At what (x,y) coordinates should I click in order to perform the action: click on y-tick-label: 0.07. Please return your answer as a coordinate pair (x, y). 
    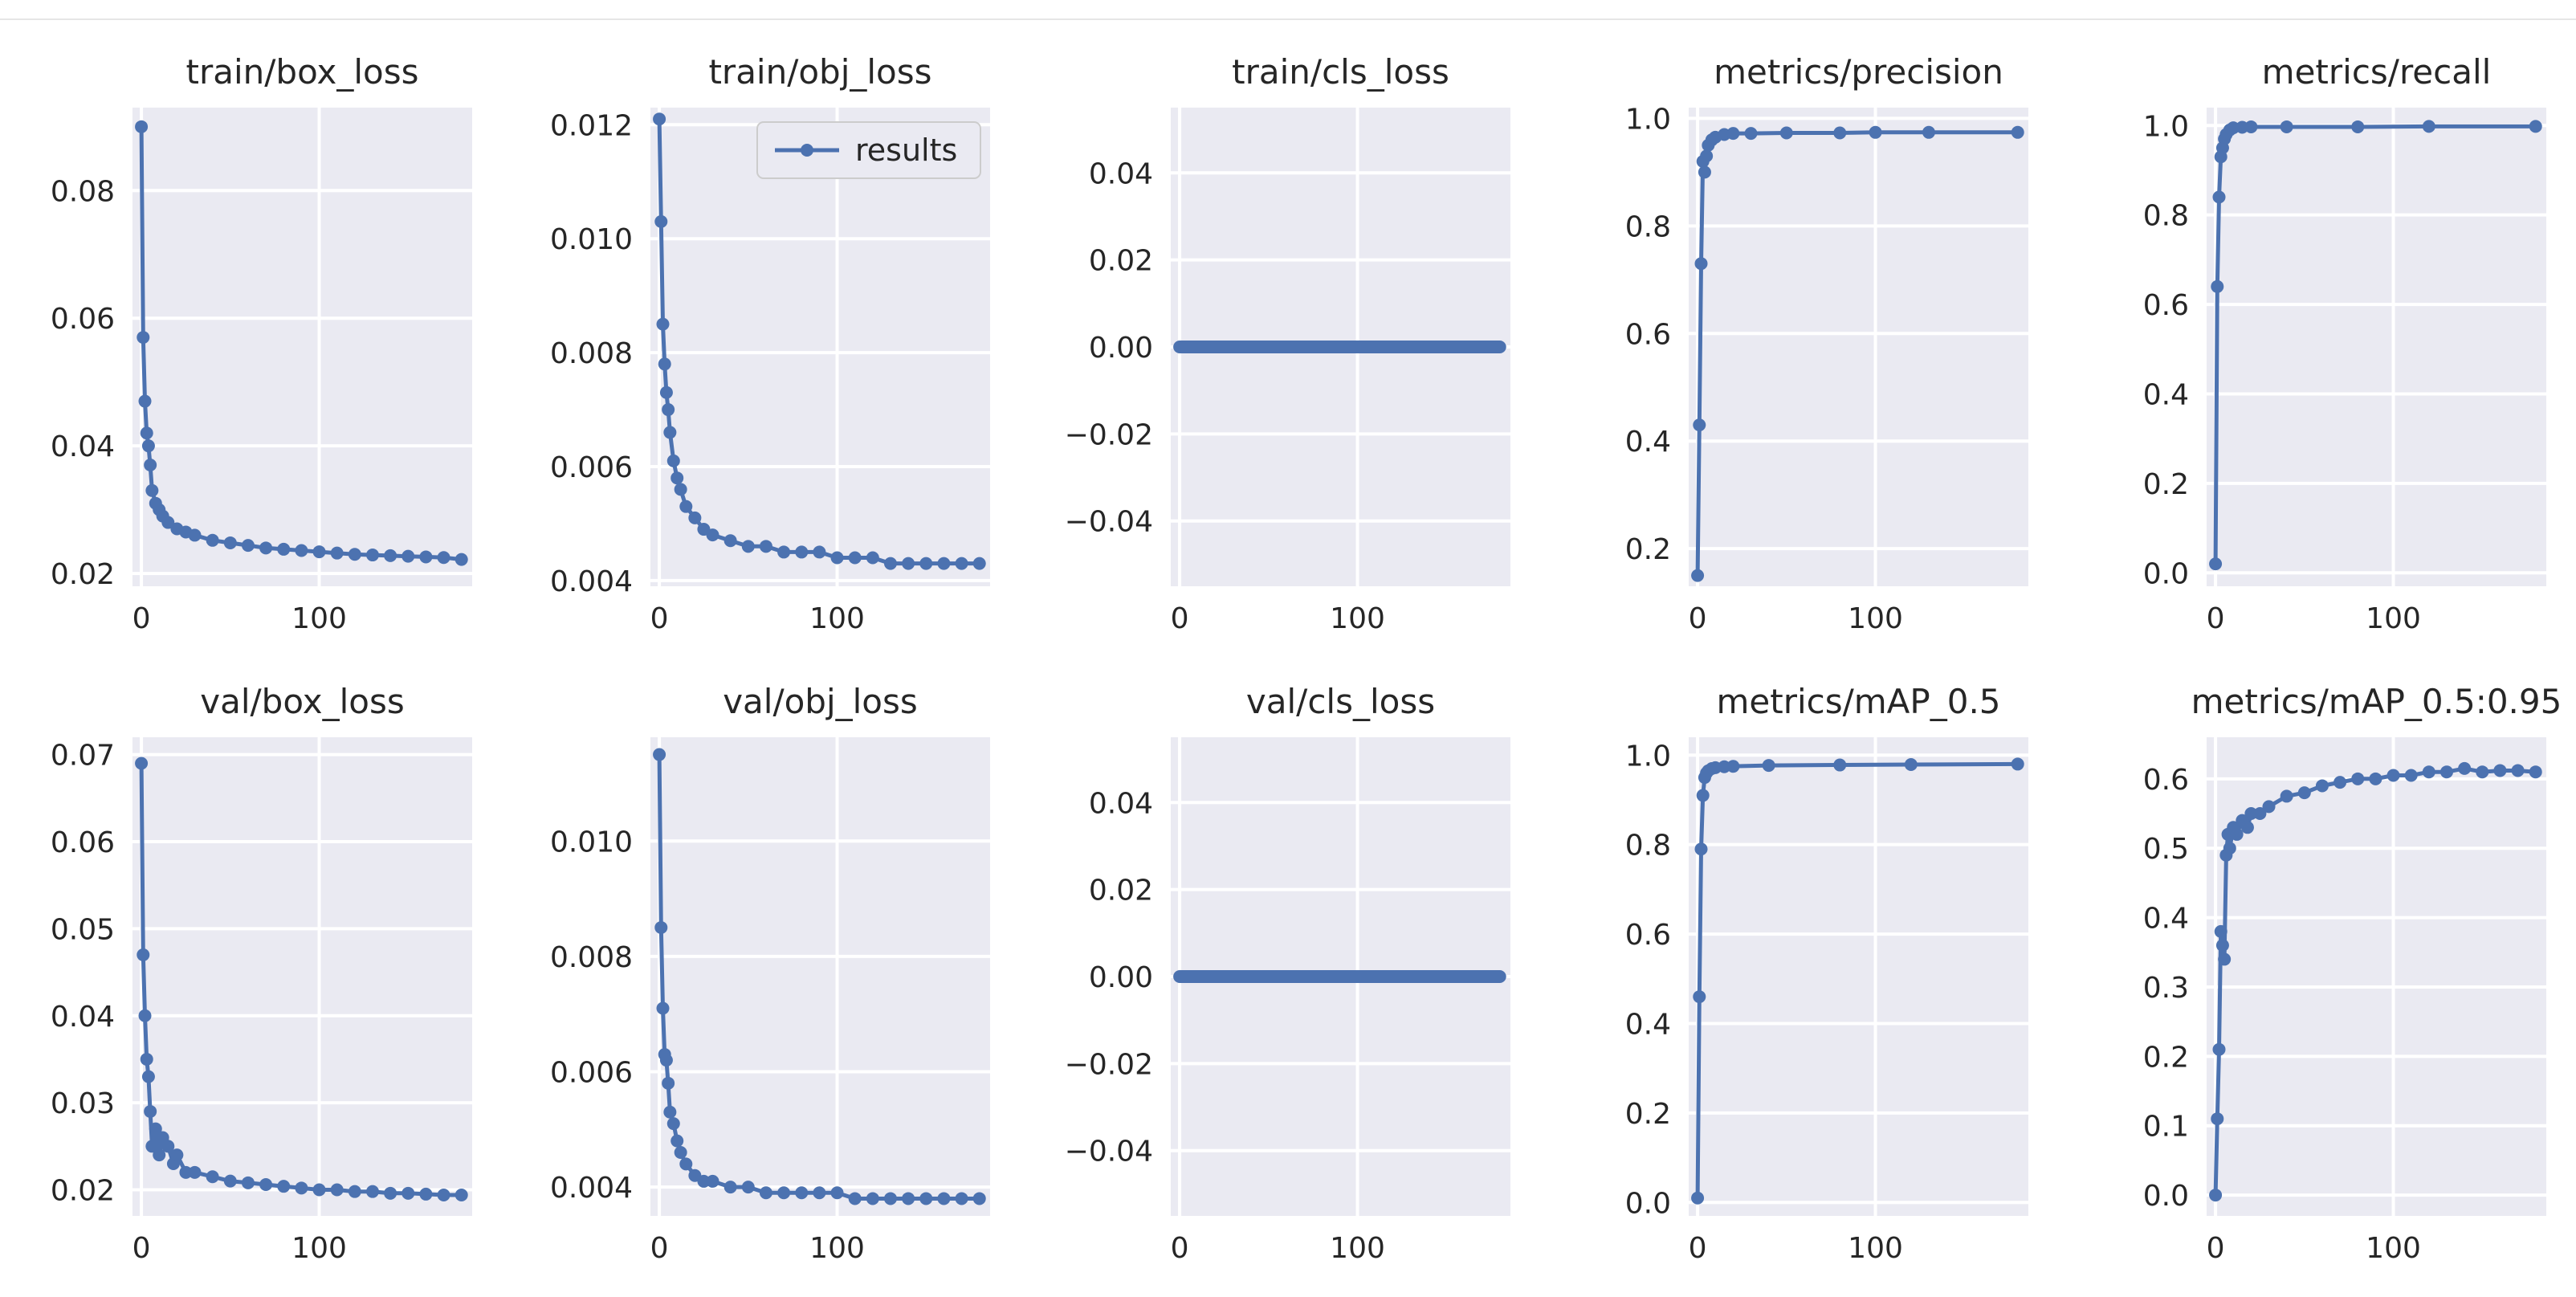
    Looking at the image, I should click on (83, 756).